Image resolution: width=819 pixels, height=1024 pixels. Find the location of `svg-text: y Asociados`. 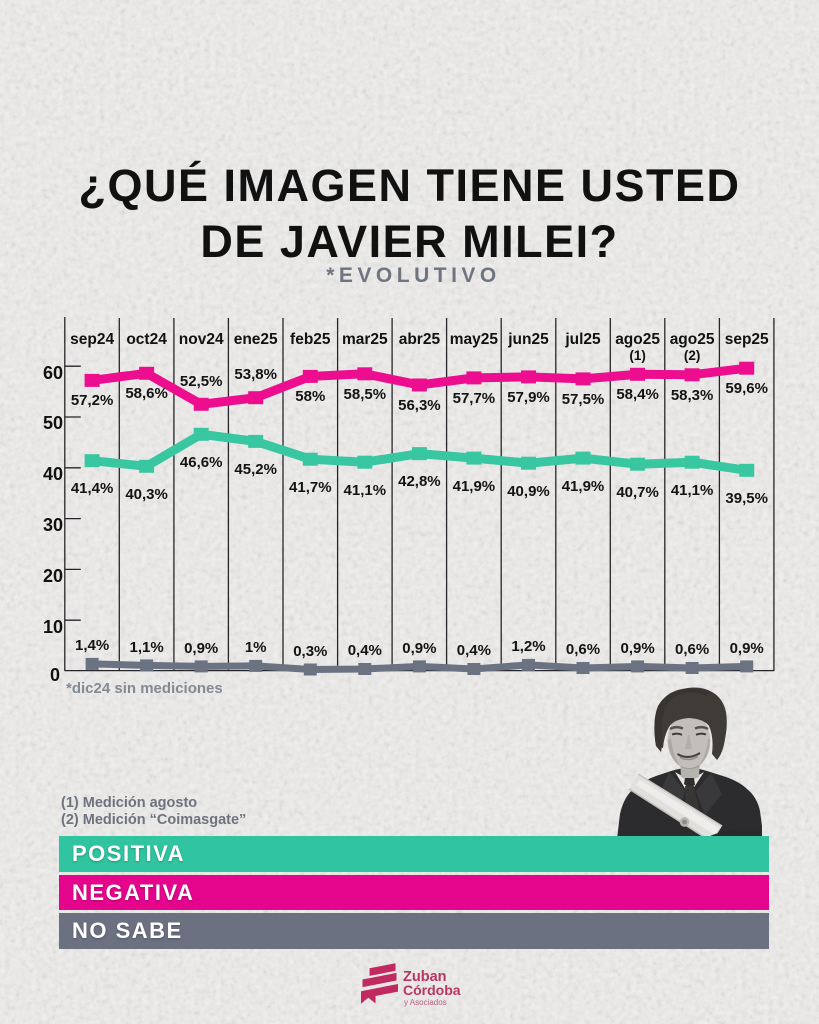

svg-text: y Asociados is located at coordinates (425, 1002).